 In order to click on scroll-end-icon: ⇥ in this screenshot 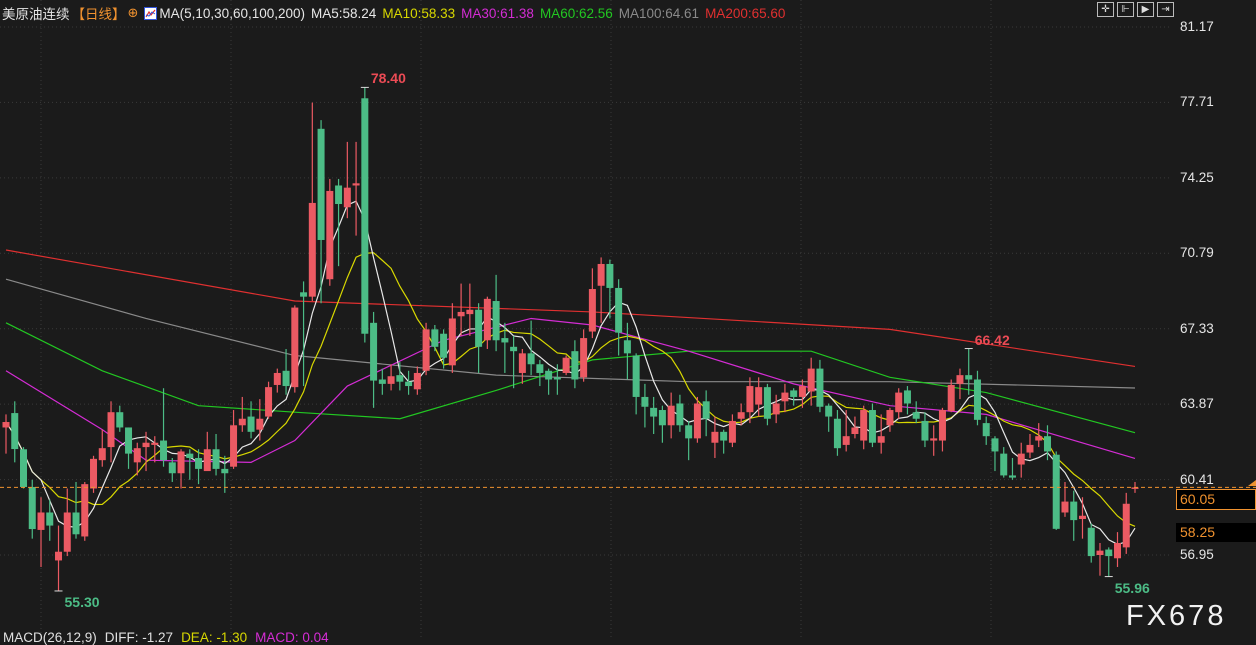, I will do `click(1165, 9)`.